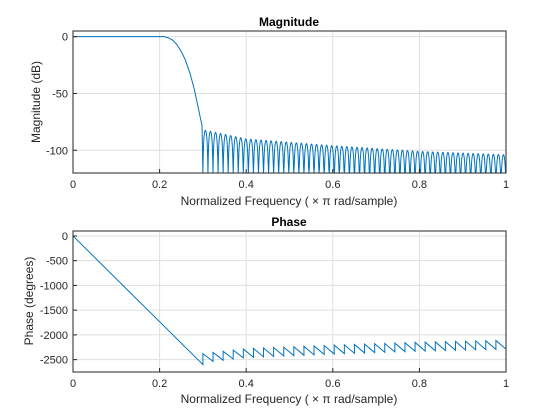 The image size is (560, 420). What do you see at coordinates (246, 384) in the screenshot?
I see `phase-xtick-label: 0.4` at bounding box center [246, 384].